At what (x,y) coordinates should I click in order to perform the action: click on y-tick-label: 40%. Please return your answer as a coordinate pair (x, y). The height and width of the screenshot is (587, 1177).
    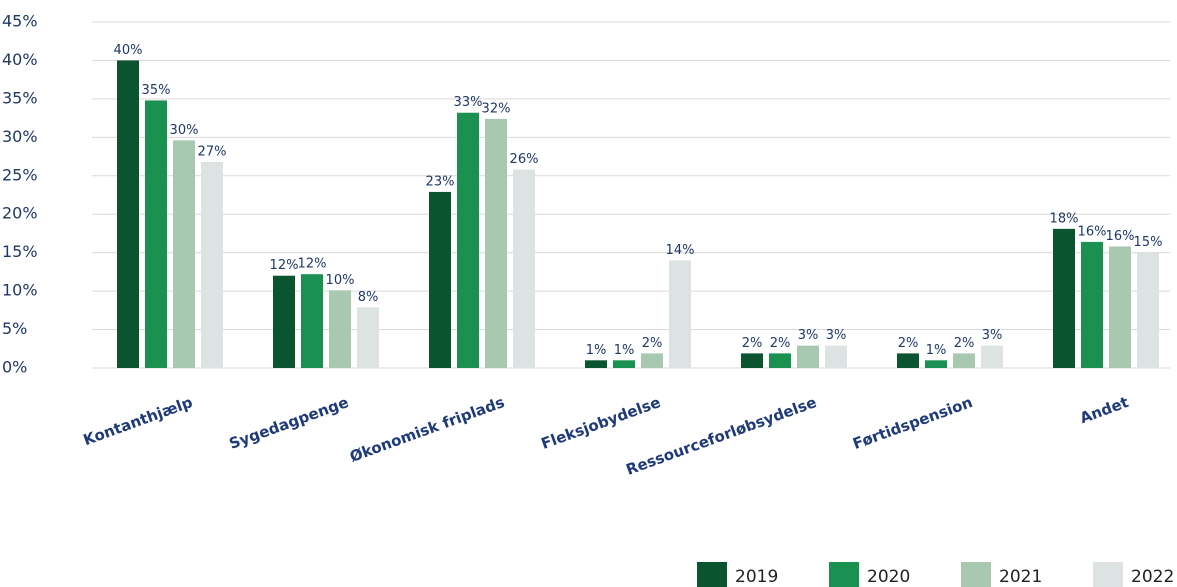
    Looking at the image, I should click on (20, 59).